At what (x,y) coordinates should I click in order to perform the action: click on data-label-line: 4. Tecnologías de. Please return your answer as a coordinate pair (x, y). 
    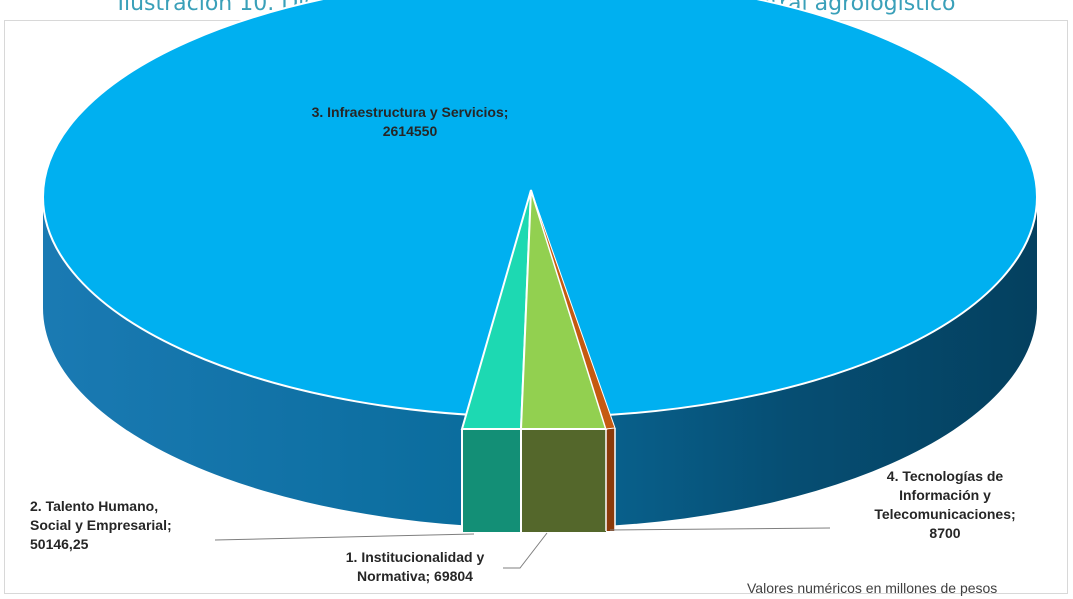
    Looking at the image, I should click on (945, 476).